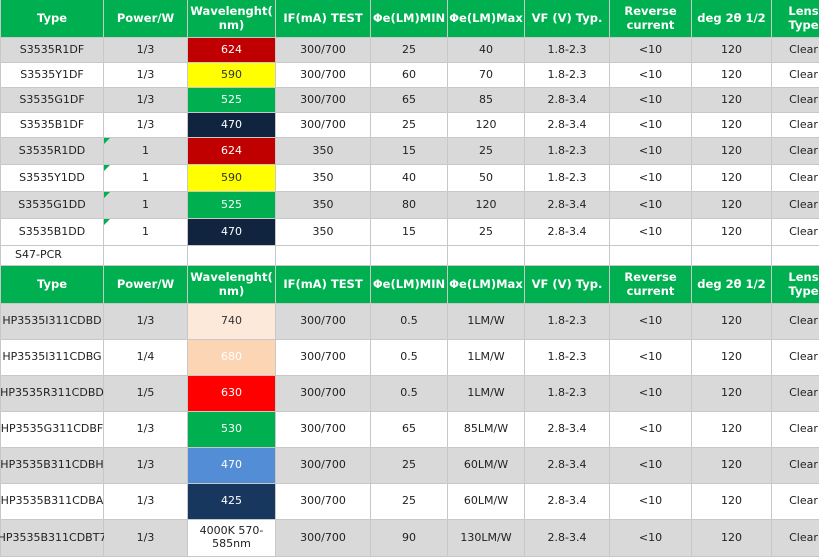 This screenshot has height=558, width=819. Describe the element at coordinates (52, 322) in the screenshot. I see `cell-type: HP3535I311CDBD` at that location.